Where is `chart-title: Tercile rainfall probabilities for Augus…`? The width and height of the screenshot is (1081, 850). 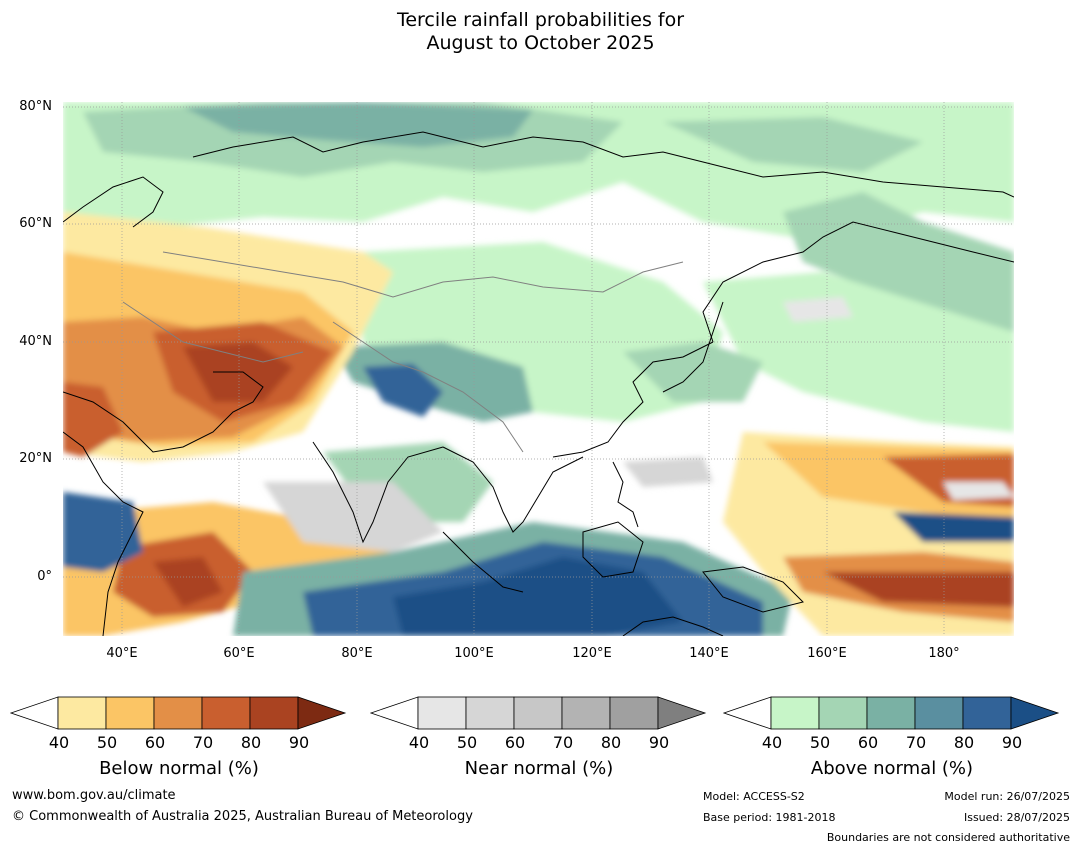 chart-title: Tercile rainfall probabilities for Augus… is located at coordinates (540, 32).